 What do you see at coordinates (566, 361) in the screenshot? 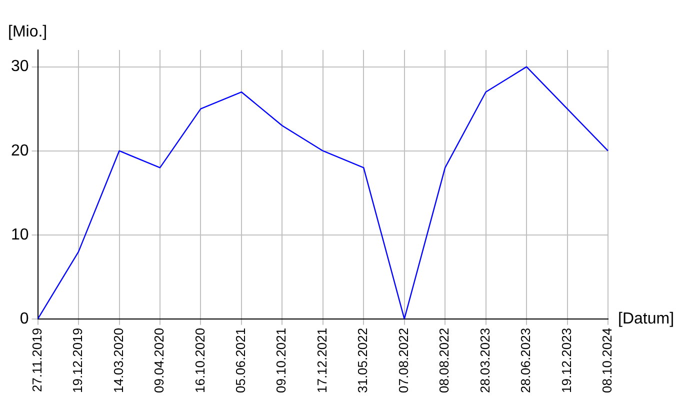
I see `x-tick-label: 19.12.2023` at bounding box center [566, 361].